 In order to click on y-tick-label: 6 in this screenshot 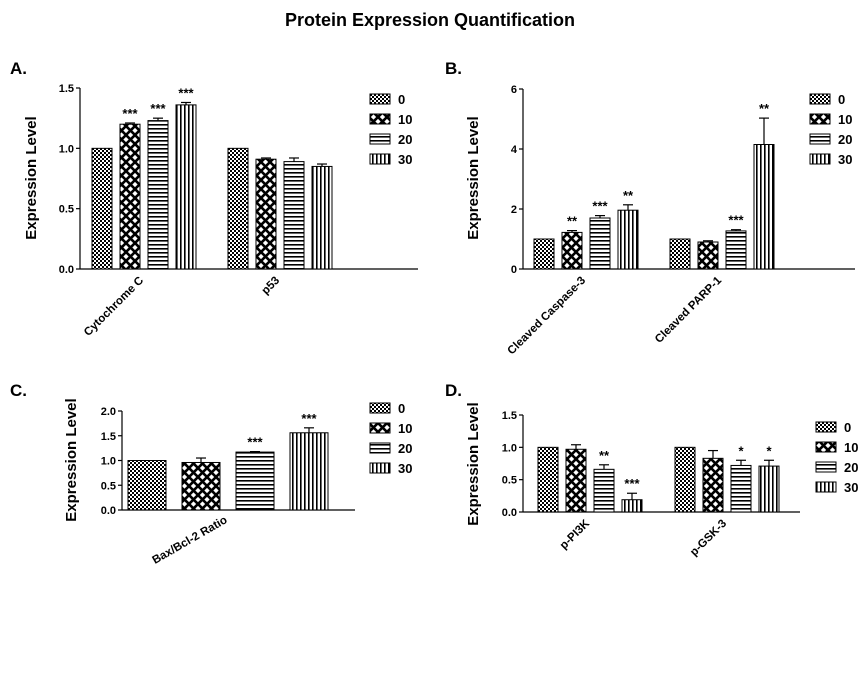, I will do `click(514, 90)`.